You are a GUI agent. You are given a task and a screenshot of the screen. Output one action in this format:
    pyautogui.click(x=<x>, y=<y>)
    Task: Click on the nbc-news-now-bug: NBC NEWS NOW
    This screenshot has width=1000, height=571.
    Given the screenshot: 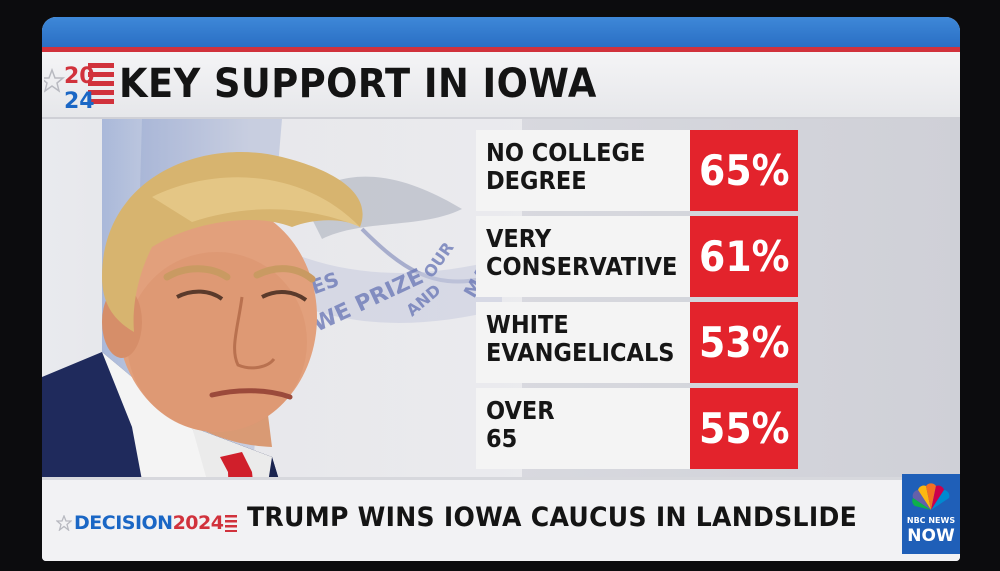 What is the action you would take?
    pyautogui.click(x=931, y=514)
    